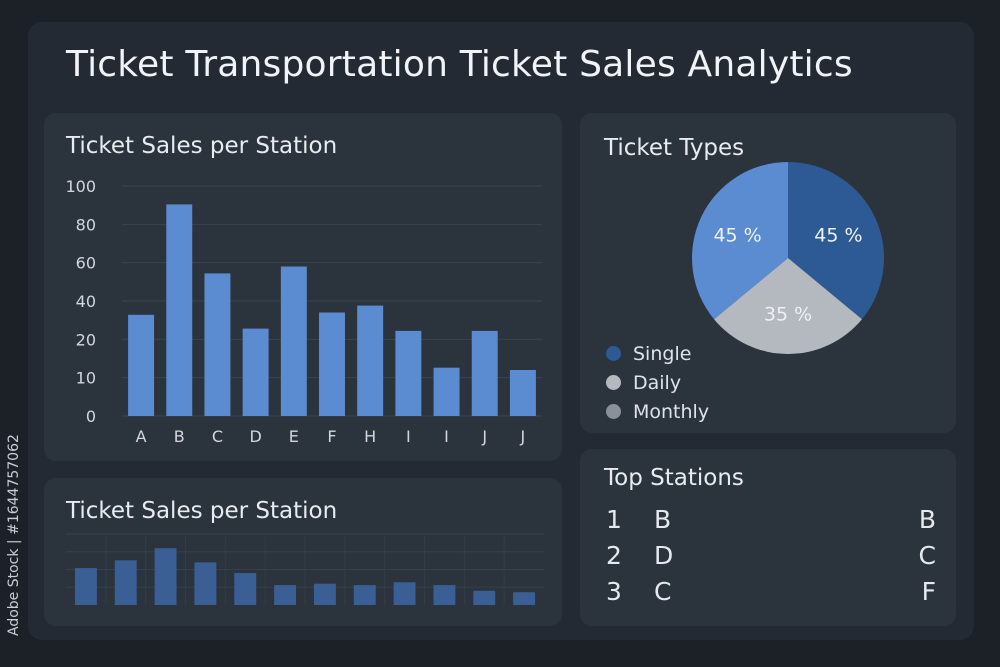  I want to click on y-tick-label: 0, so click(91, 416).